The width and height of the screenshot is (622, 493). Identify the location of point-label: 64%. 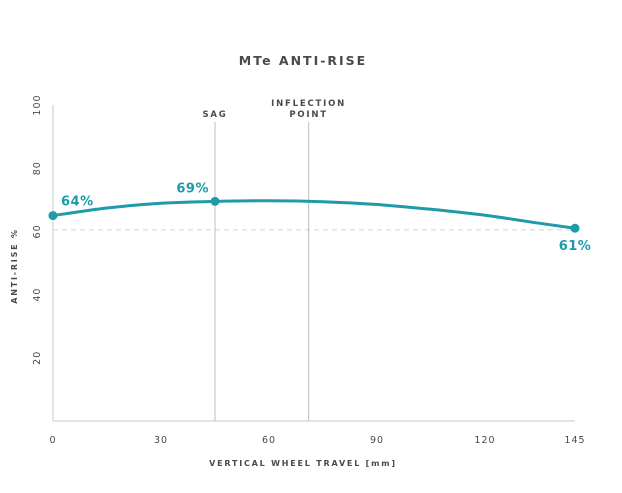
(77, 202).